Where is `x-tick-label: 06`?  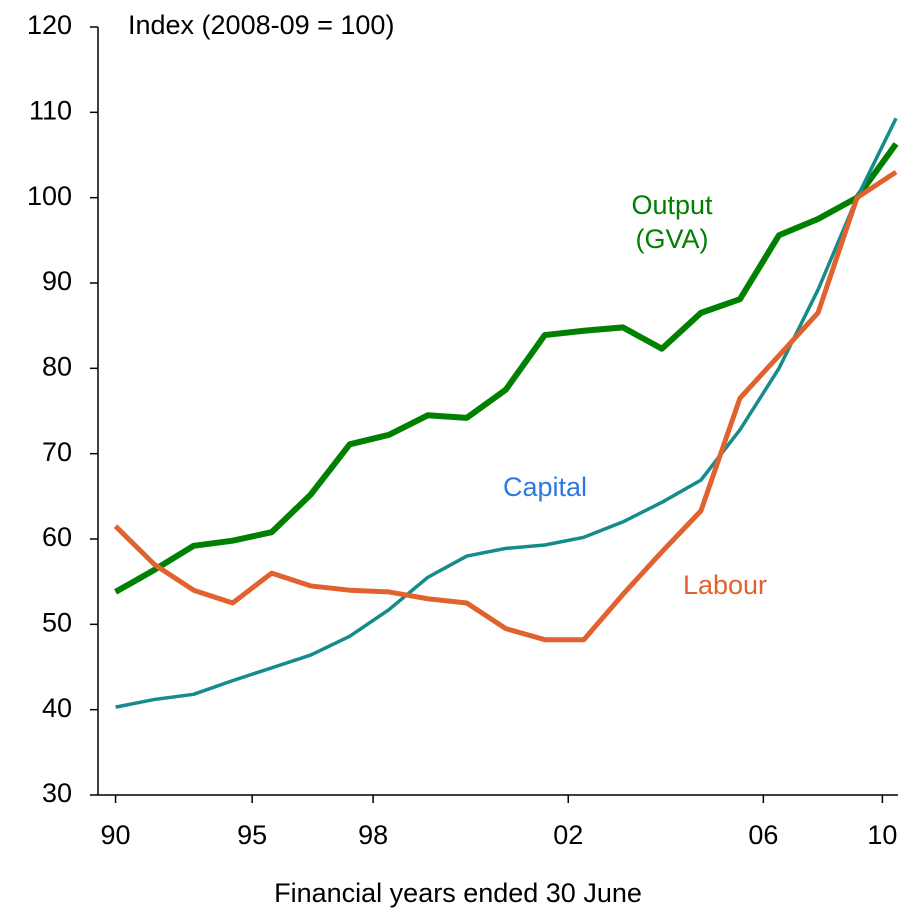
x-tick-label: 06 is located at coordinates (763, 835).